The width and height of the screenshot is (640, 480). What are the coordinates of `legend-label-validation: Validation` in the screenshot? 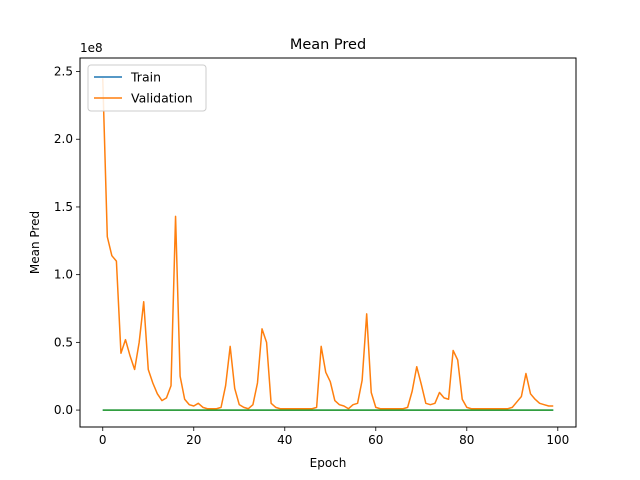 It's located at (162, 98).